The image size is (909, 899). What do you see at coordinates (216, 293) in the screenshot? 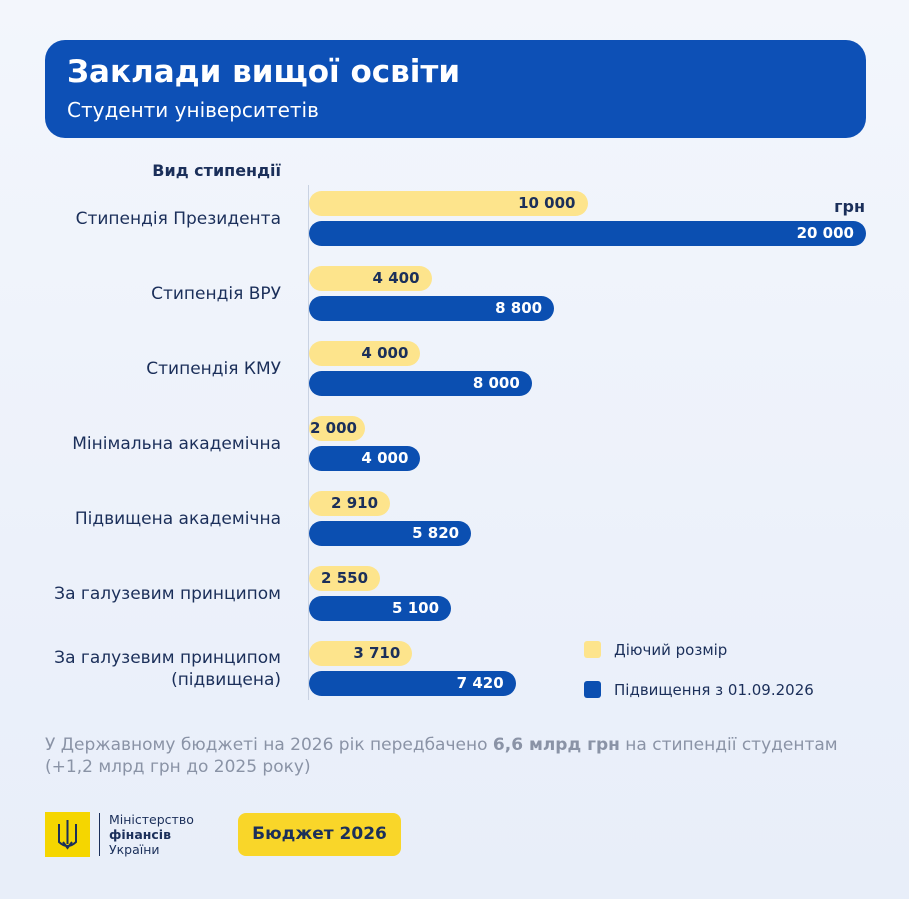
I see `category-label: Стипендія ВРУ` at bounding box center [216, 293].